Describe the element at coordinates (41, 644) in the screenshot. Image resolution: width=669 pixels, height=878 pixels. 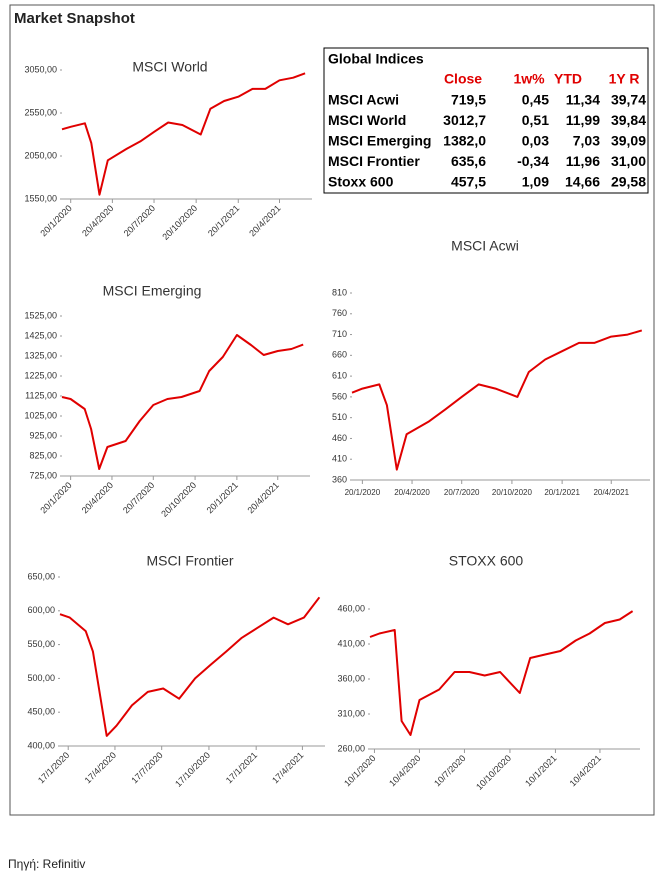
I see `y-tick-label: 550,00` at that location.